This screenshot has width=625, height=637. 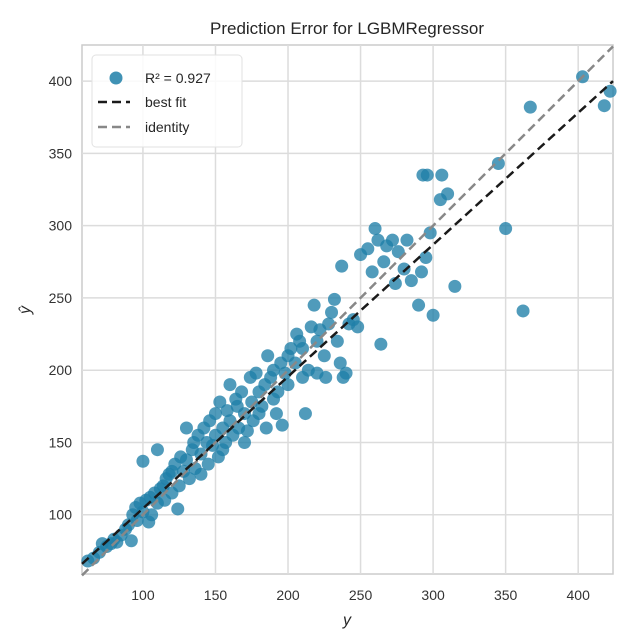 I want to click on legend-r2: R² = 0.927, so click(x=178, y=78).